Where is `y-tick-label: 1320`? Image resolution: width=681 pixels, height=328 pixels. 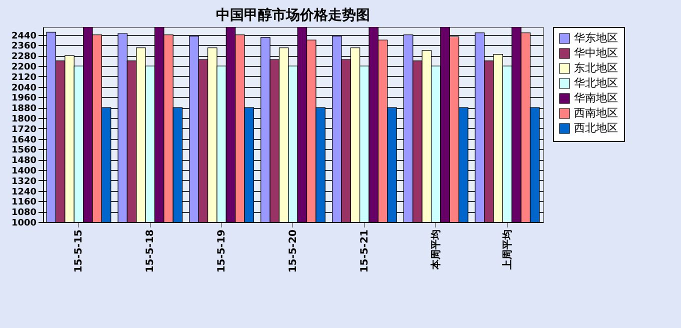
y-tick-label: 1320 is located at coordinates (23, 181).